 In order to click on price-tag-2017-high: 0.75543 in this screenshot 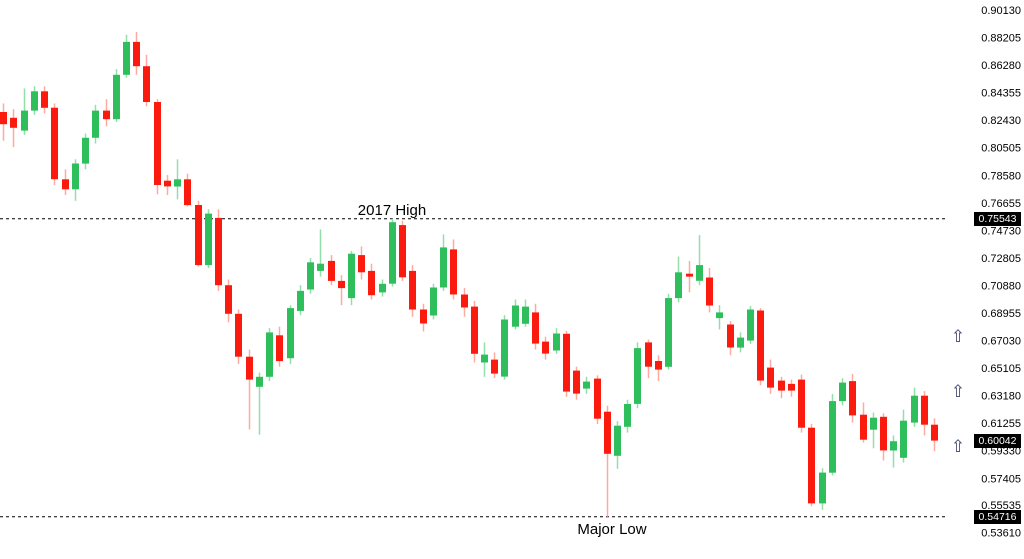, I will do `click(997, 219)`.